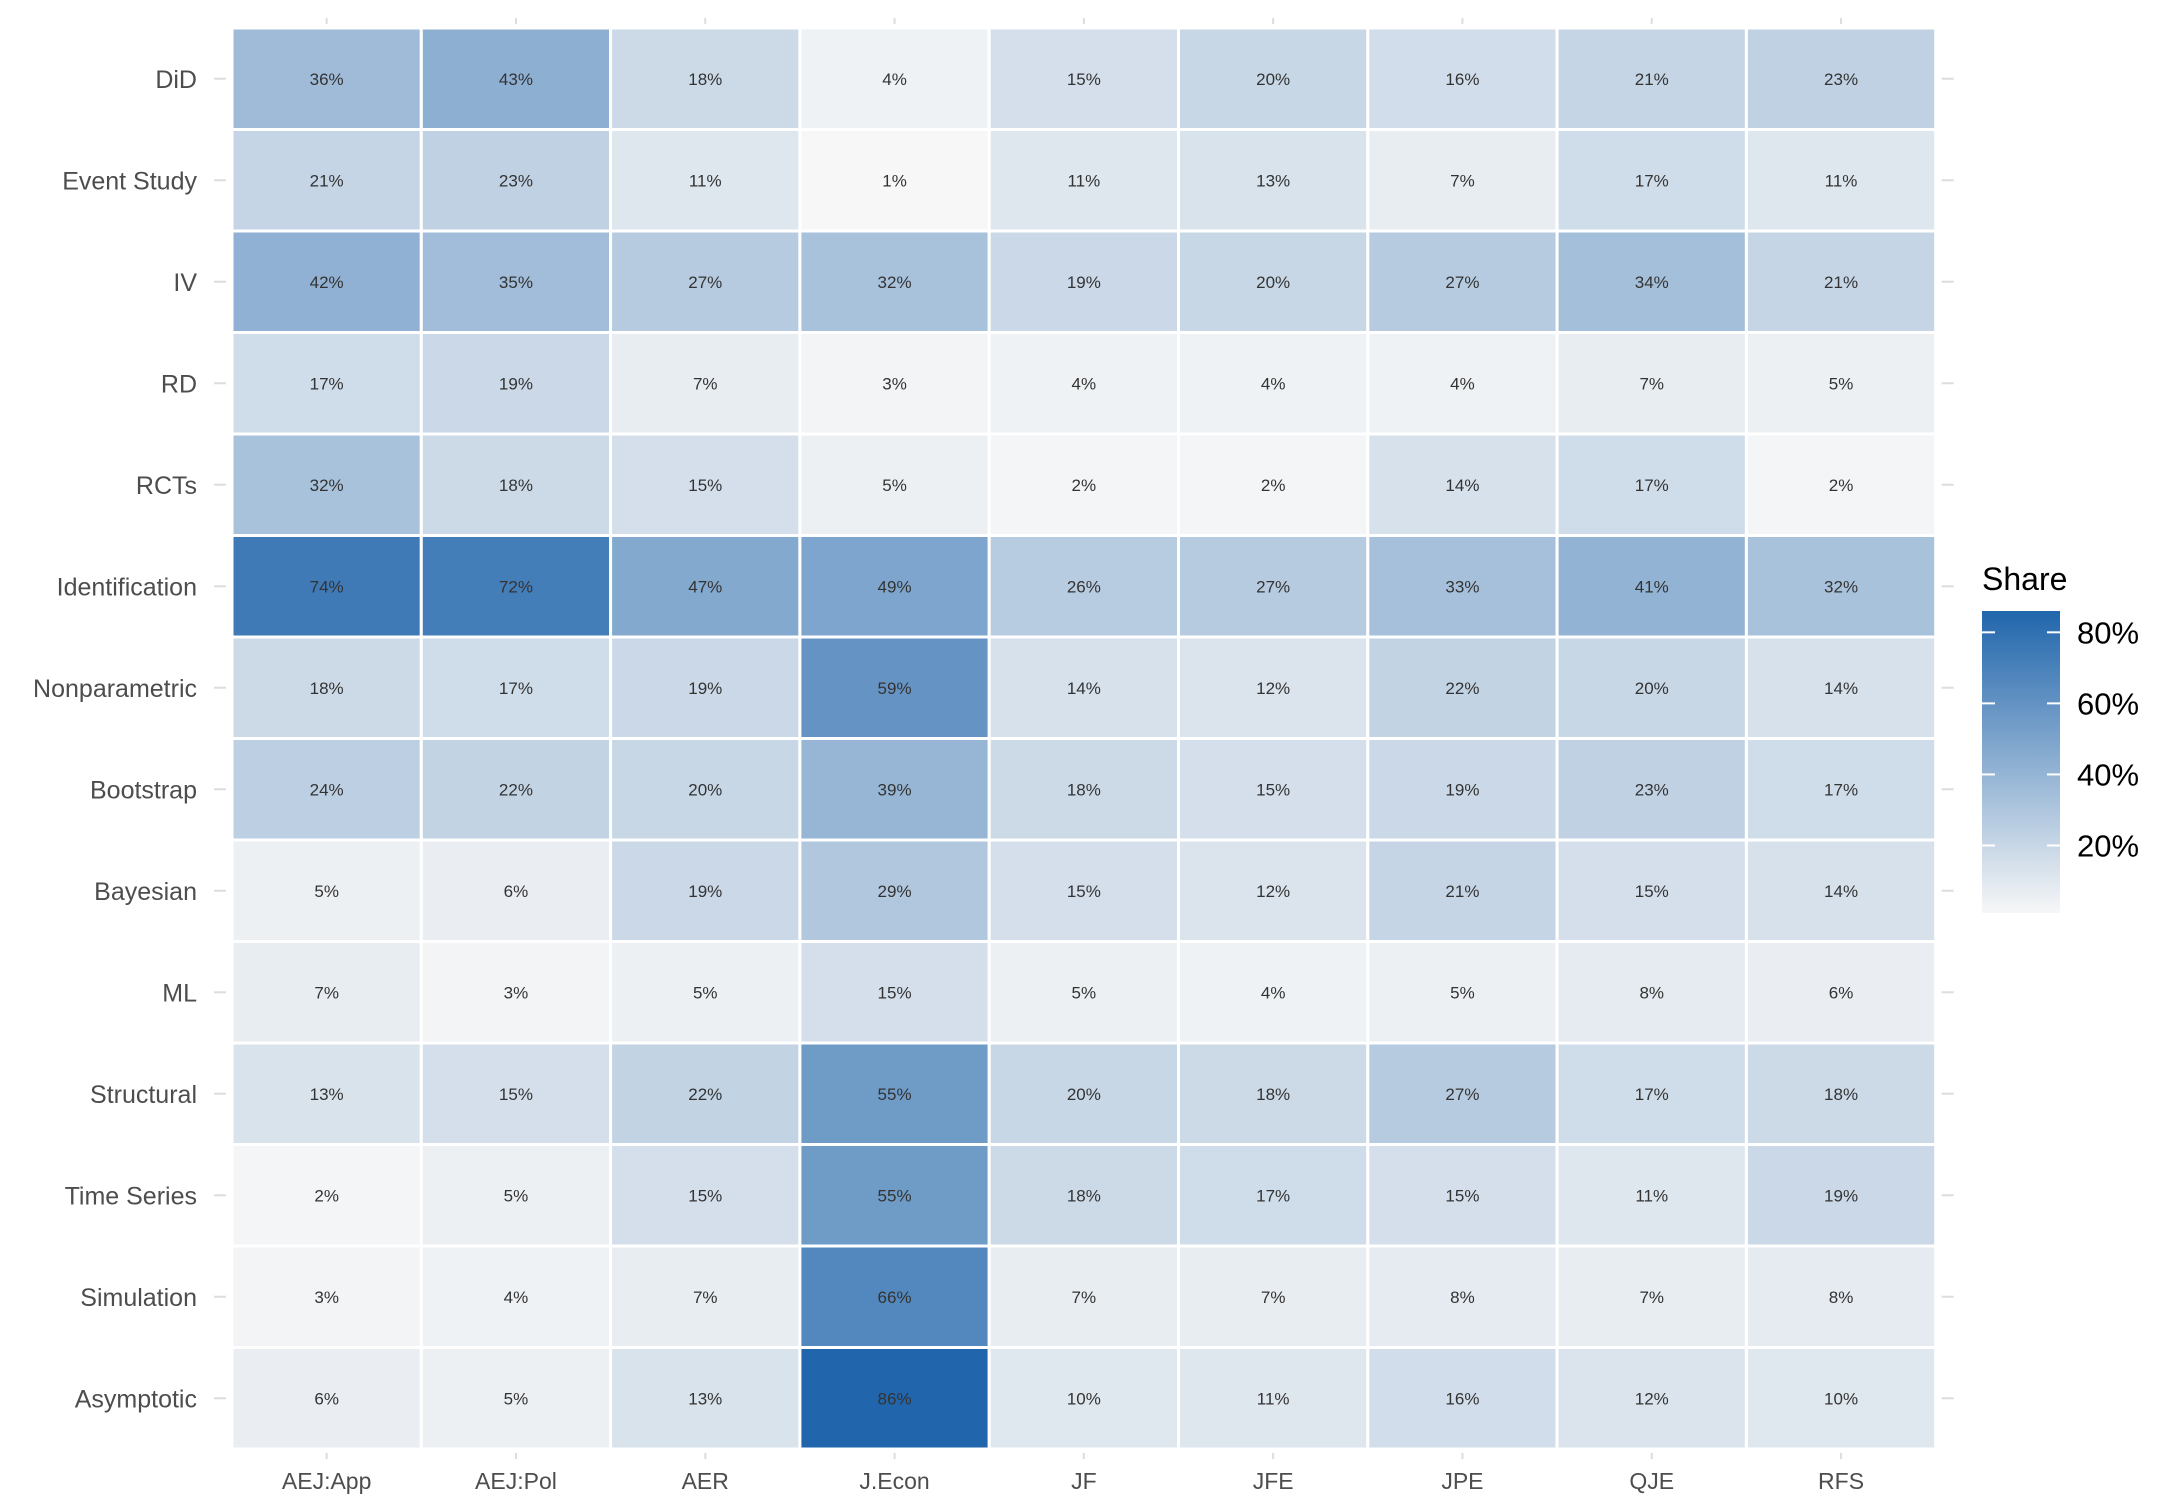 The width and height of the screenshot is (2160, 1512). I want to click on y-axis-label: Nonparametric, so click(115, 689).